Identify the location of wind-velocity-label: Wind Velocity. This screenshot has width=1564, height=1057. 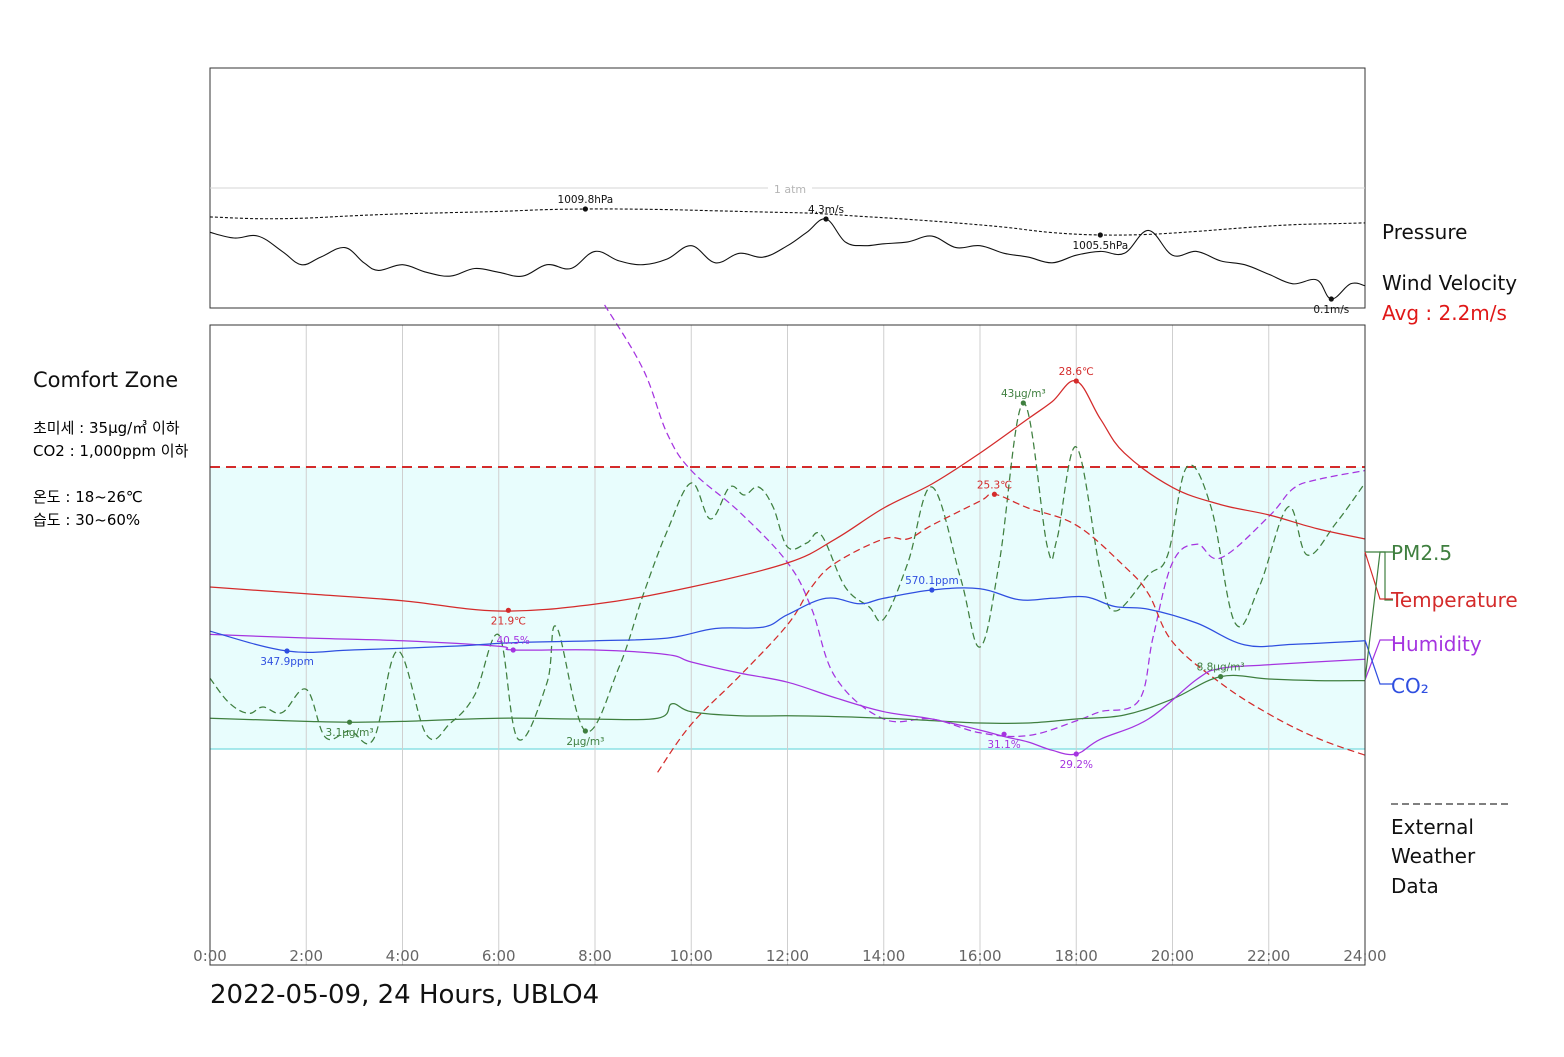
(1449, 283).